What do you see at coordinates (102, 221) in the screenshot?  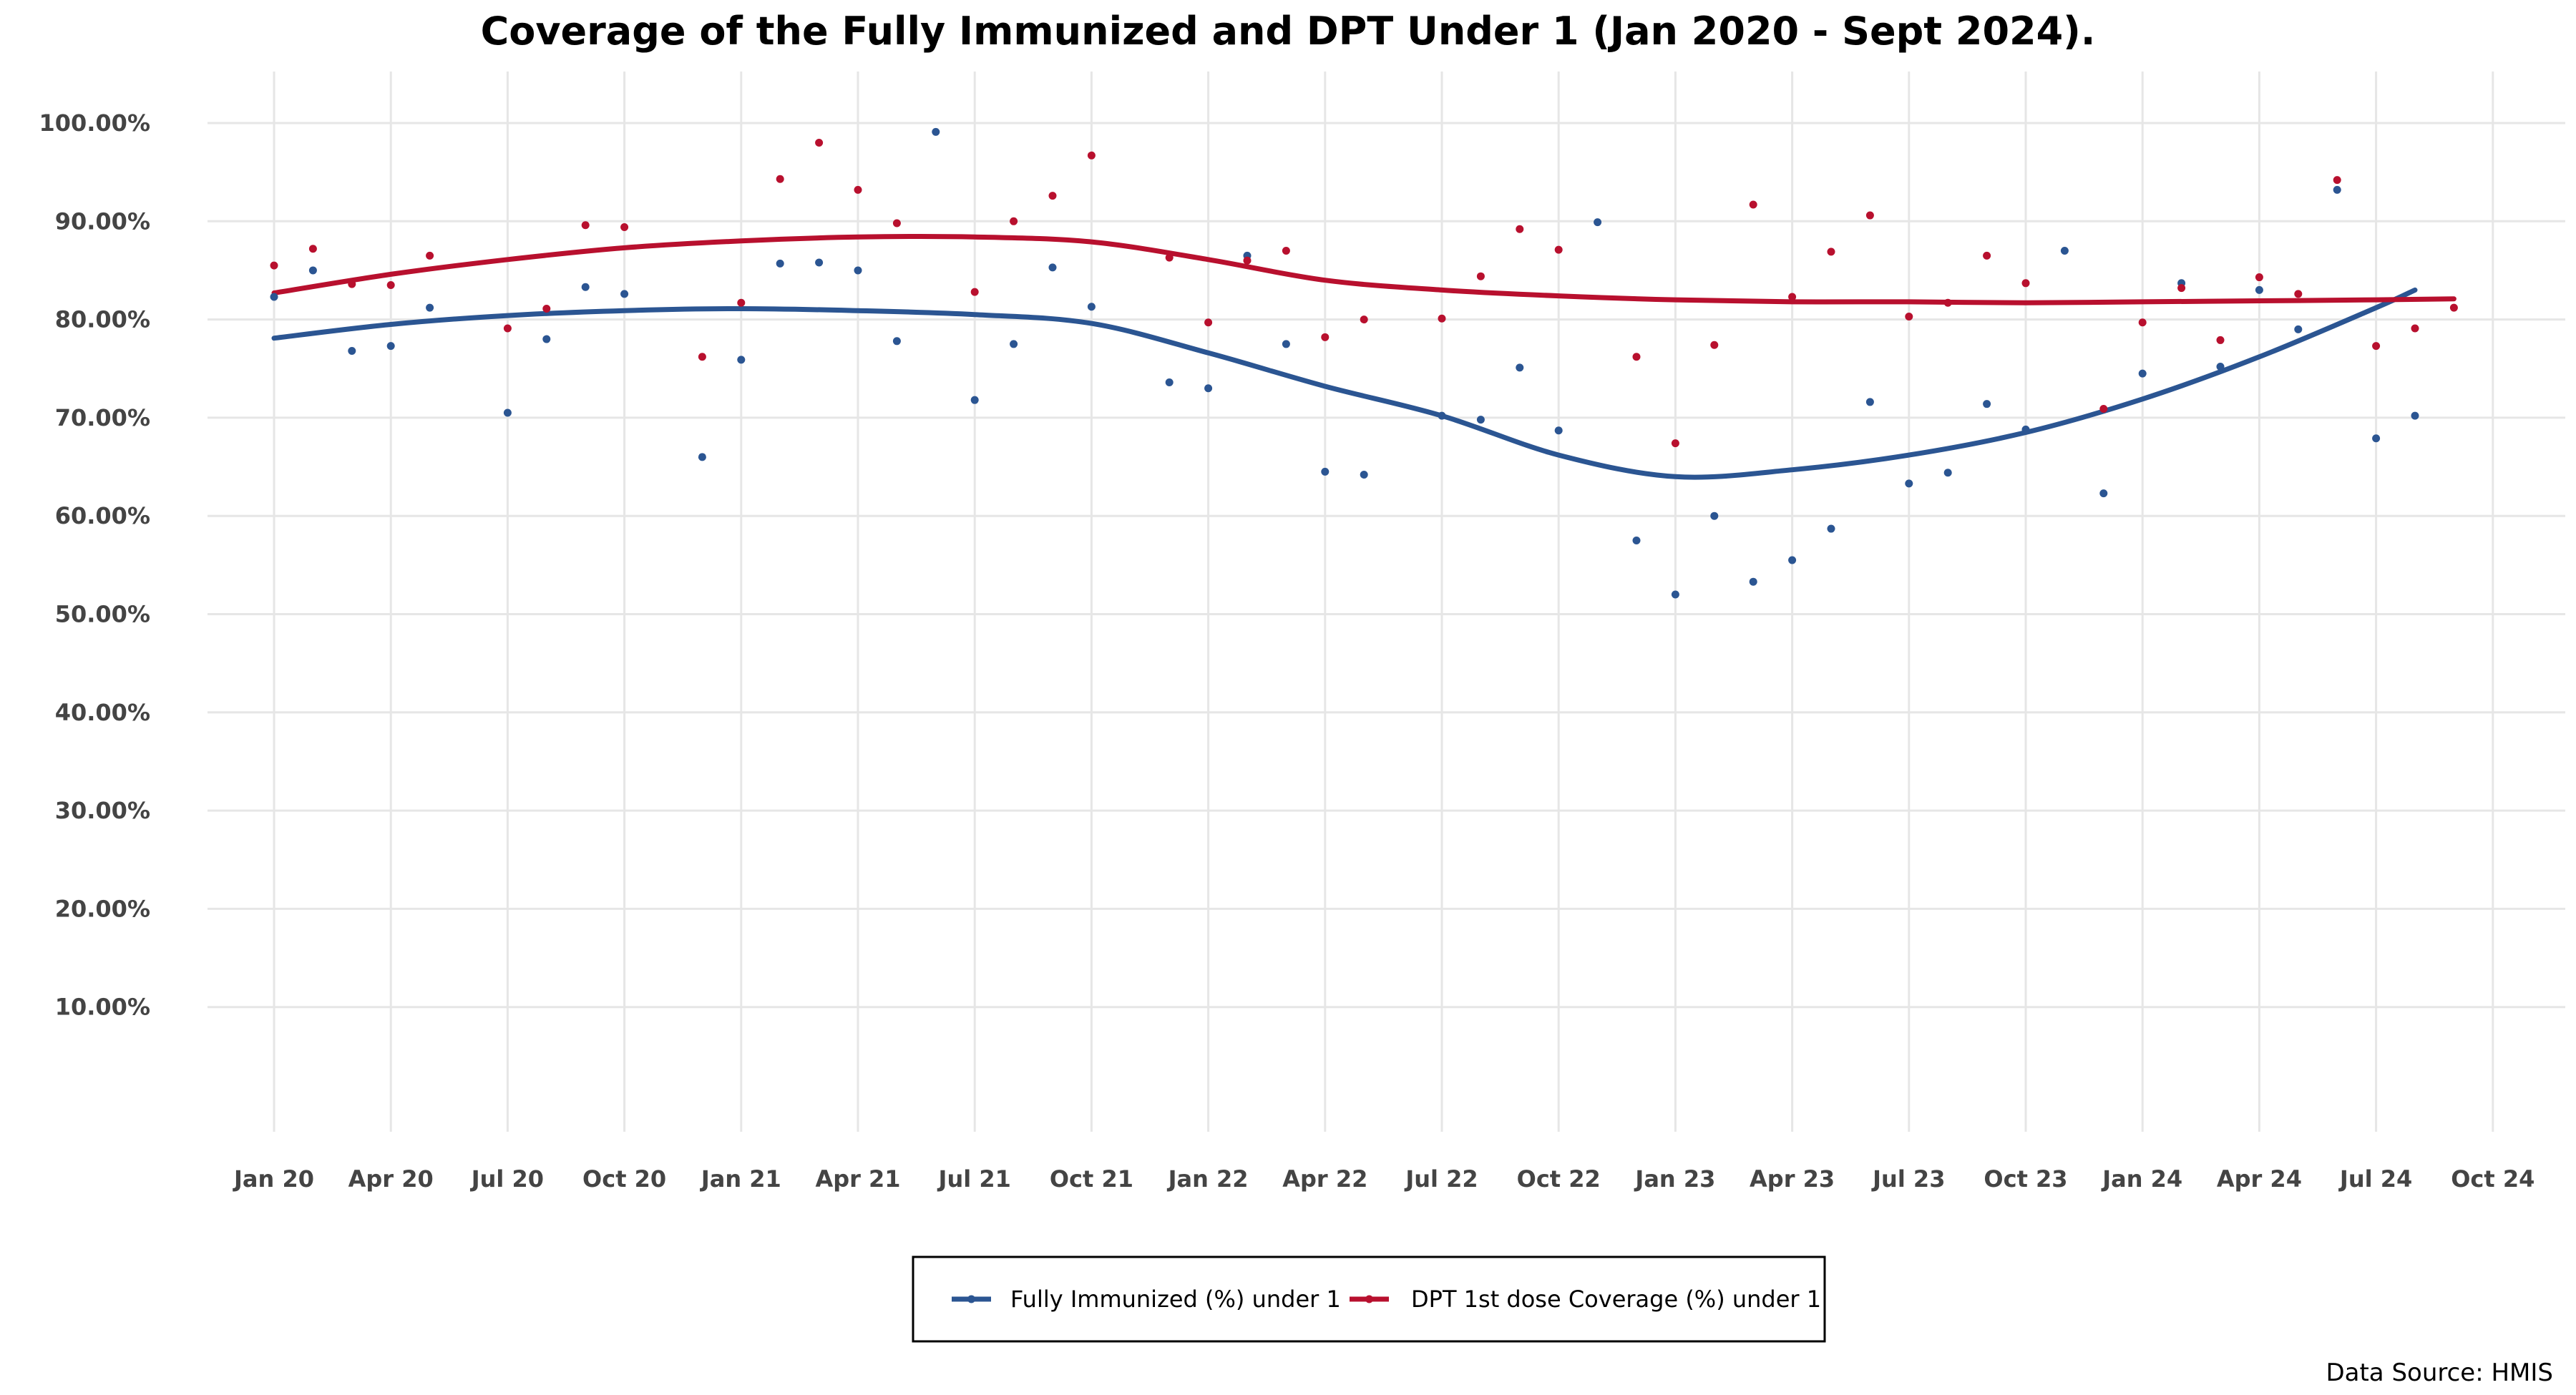 I see `y-tick-label: 90.00%` at bounding box center [102, 221].